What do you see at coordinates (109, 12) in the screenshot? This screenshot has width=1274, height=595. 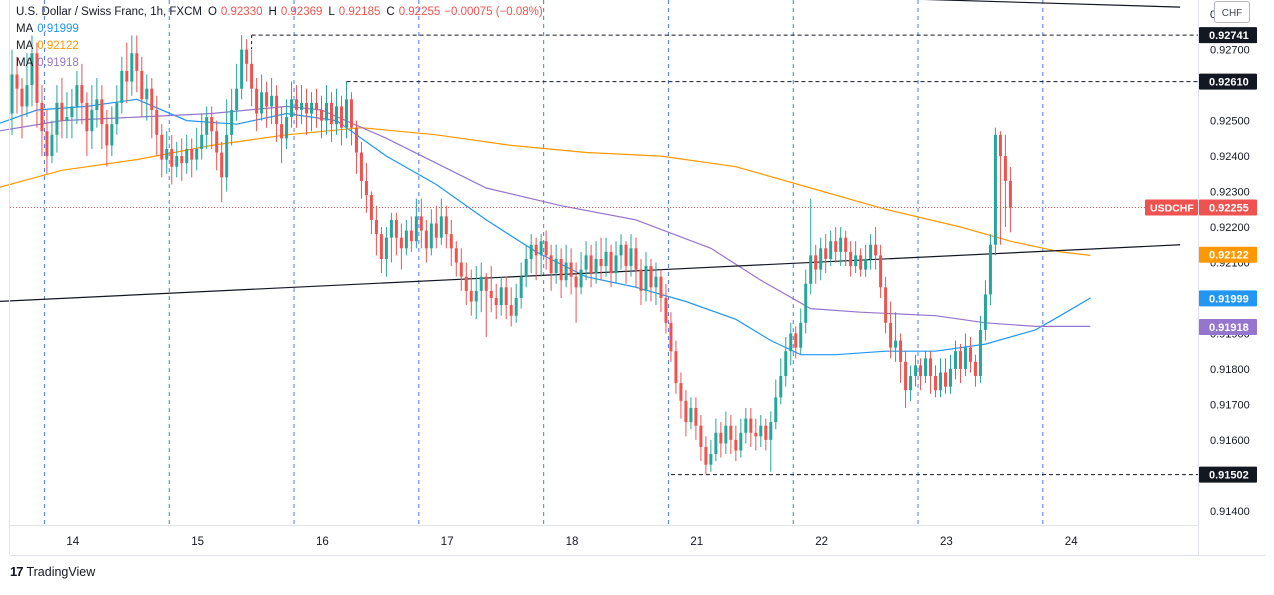 I see `chart-title: U.S. Dollar / Swiss Franc, 1h, FXCM` at bounding box center [109, 12].